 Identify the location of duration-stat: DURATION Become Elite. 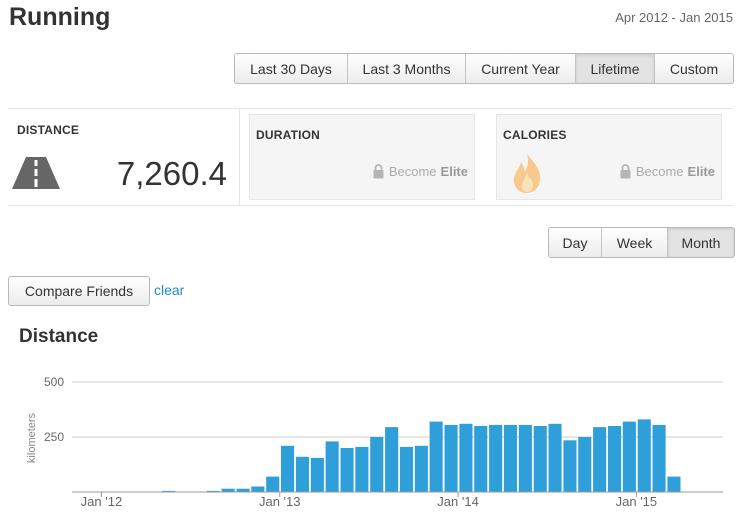
(362, 157).